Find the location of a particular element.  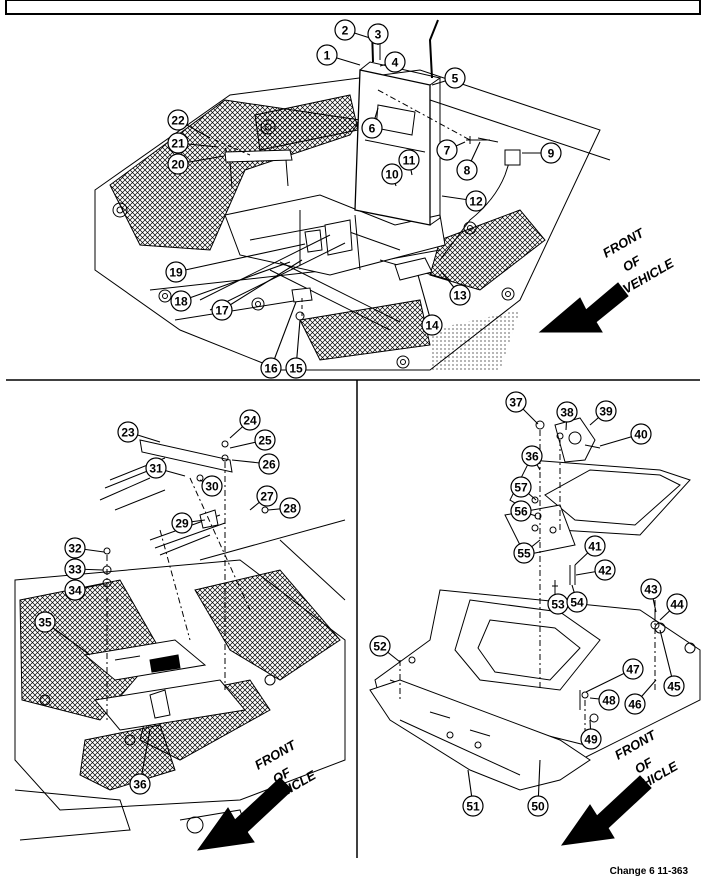

callout-33: 33 is located at coordinates (84, 569).